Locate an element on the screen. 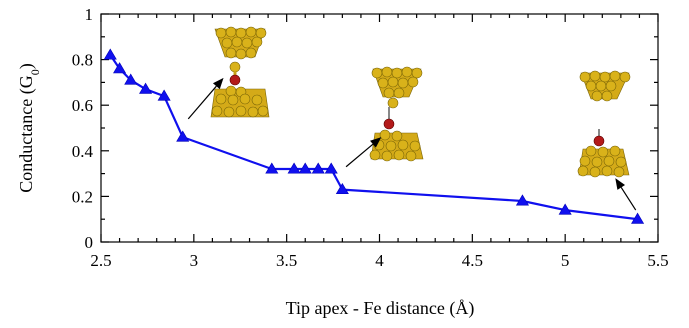 This screenshot has height=328, width=689. x-tick-label: 4 is located at coordinates (379, 260).